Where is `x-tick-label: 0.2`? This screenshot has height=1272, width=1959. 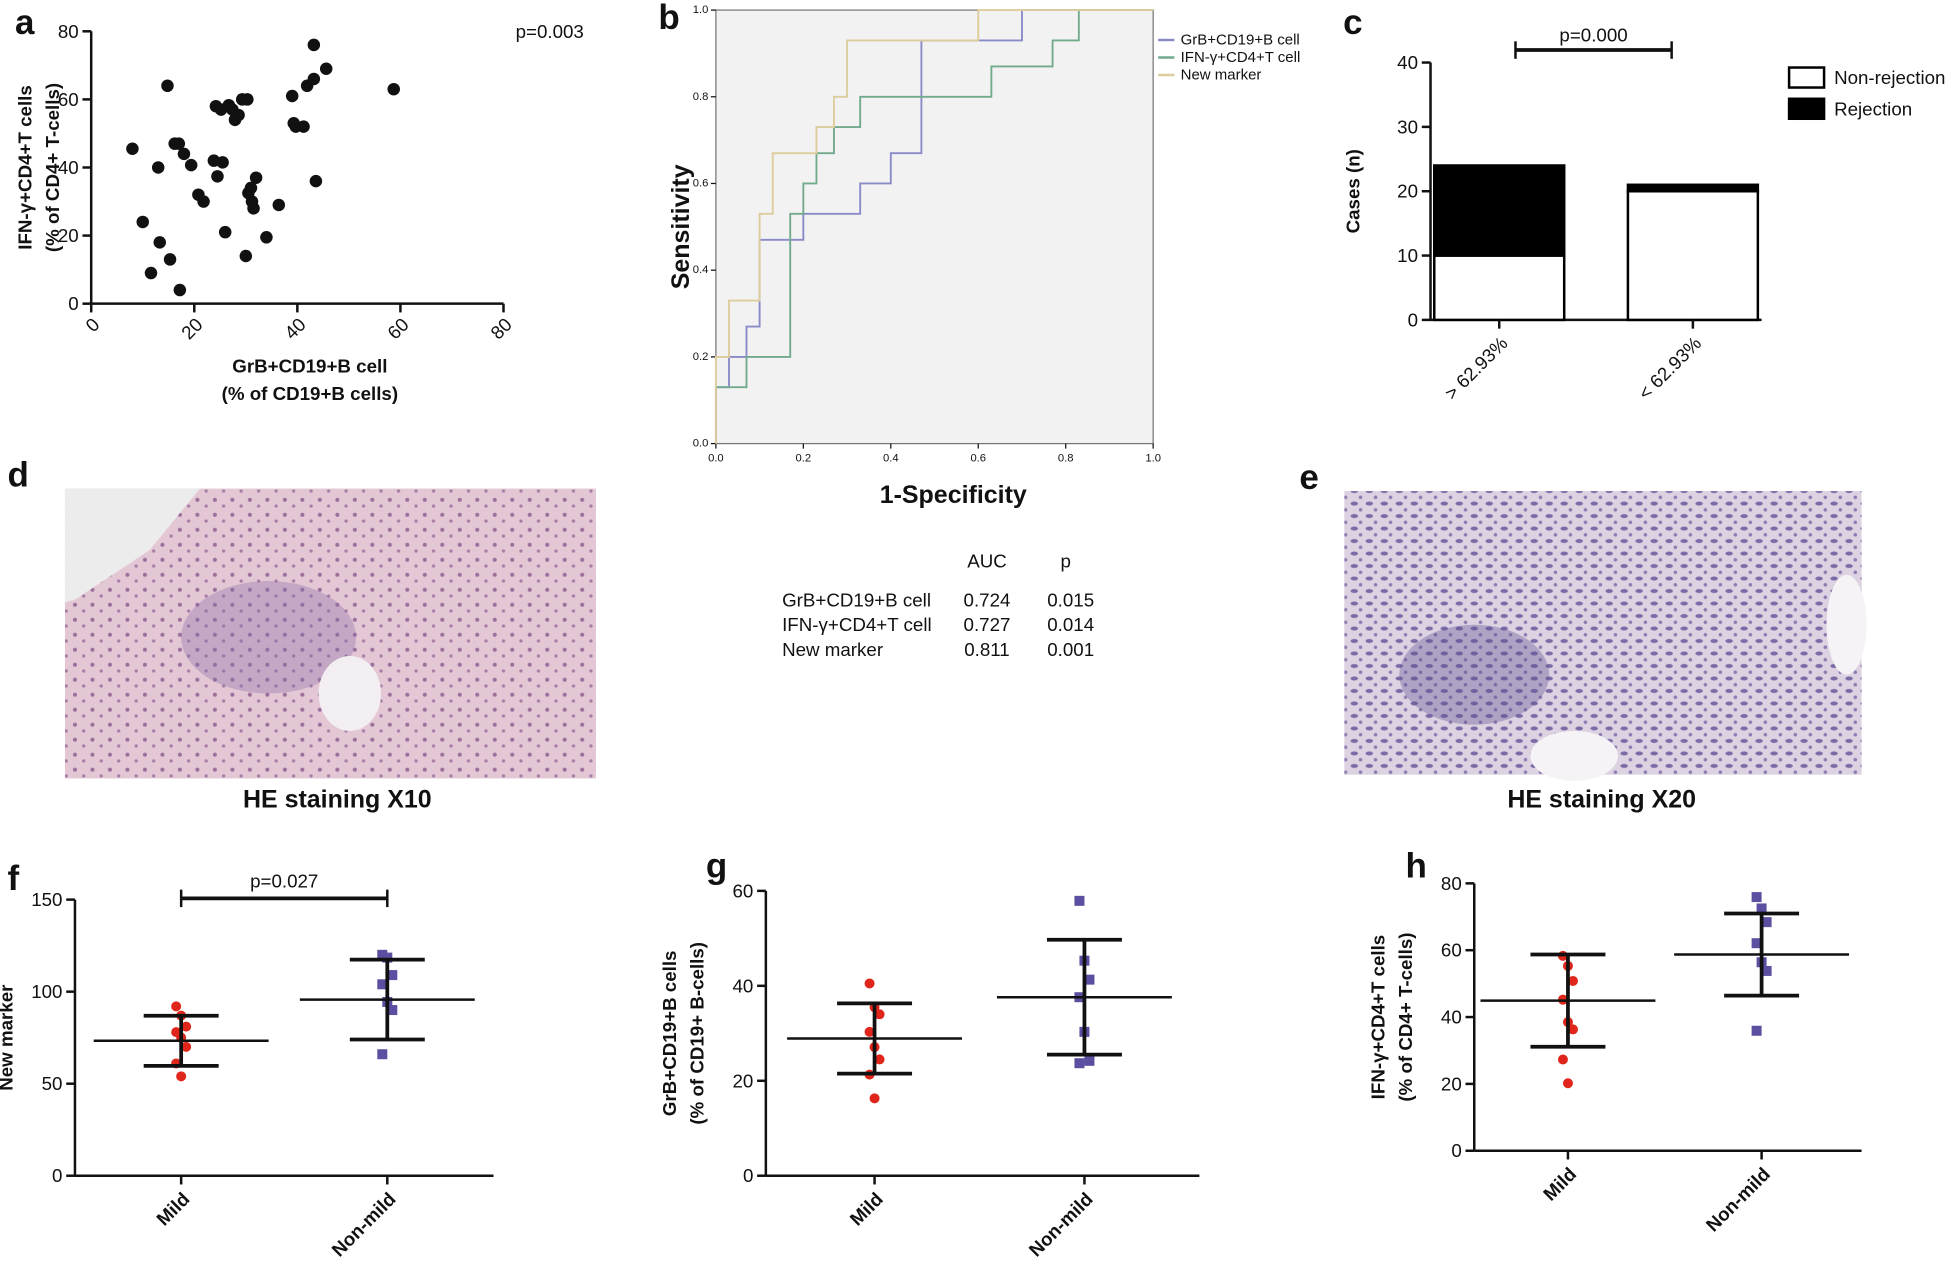
x-tick-label: 0.2 is located at coordinates (804, 459).